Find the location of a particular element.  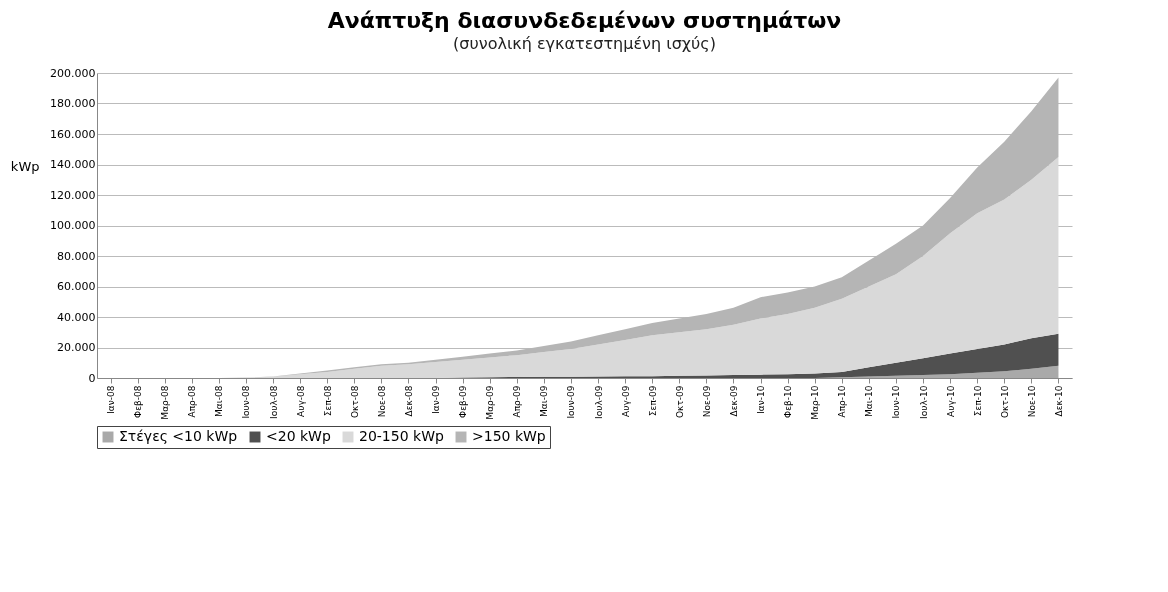

x-tick-label: Σεπ-09 is located at coordinates (652, 401).